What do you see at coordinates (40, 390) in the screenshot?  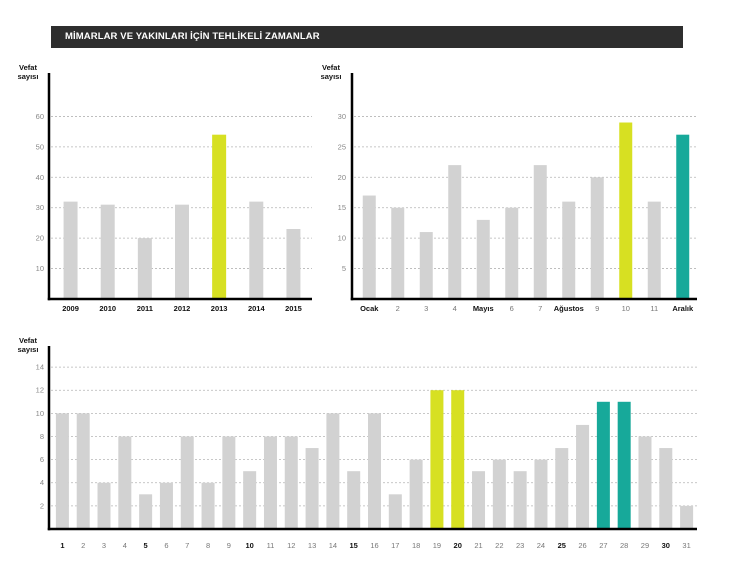 I see `y-tick-label: 12` at bounding box center [40, 390].